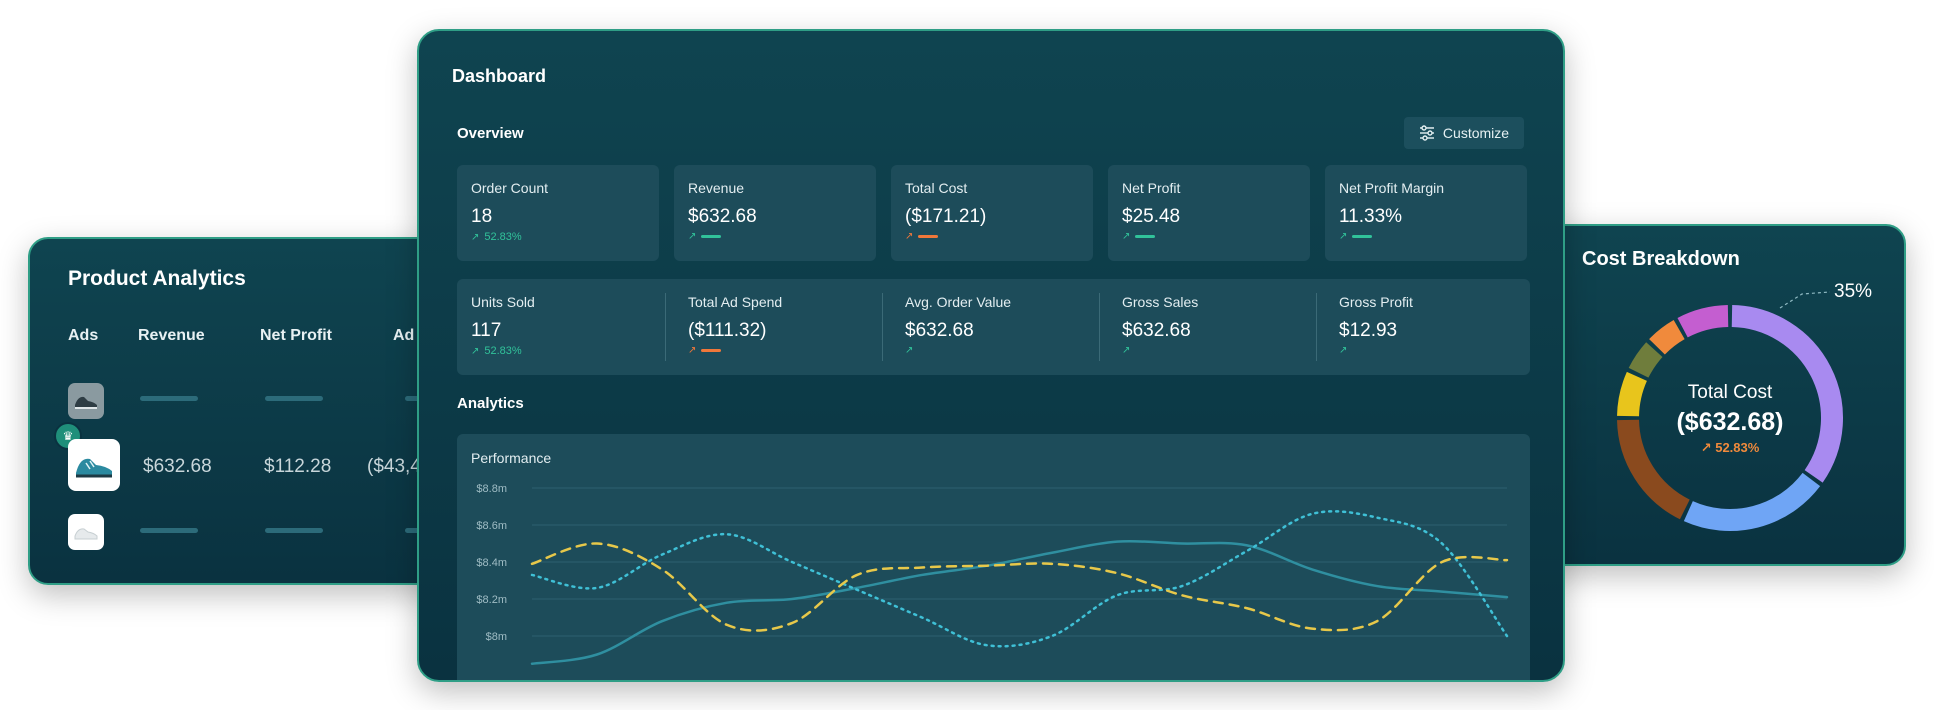  Describe the element at coordinates (510, 188) in the screenshot. I see `card-label: Order Count` at that location.